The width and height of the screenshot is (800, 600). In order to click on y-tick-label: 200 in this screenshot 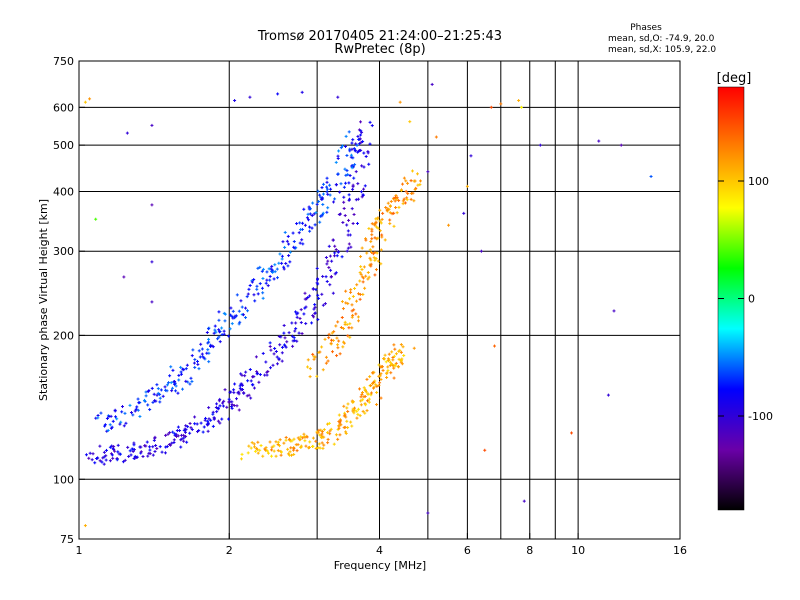, I will do `click(63, 335)`.